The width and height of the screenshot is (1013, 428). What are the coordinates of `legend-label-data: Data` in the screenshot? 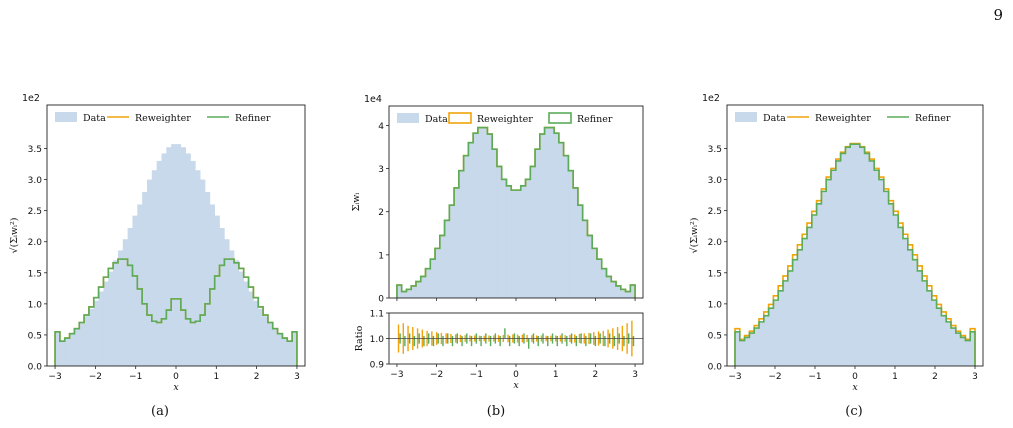 It's located at (94, 118).